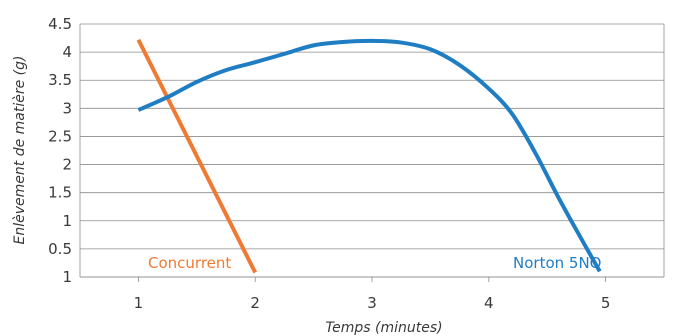 The image size is (678, 336). I want to click on y-tick-label: 3.5, so click(60, 80).